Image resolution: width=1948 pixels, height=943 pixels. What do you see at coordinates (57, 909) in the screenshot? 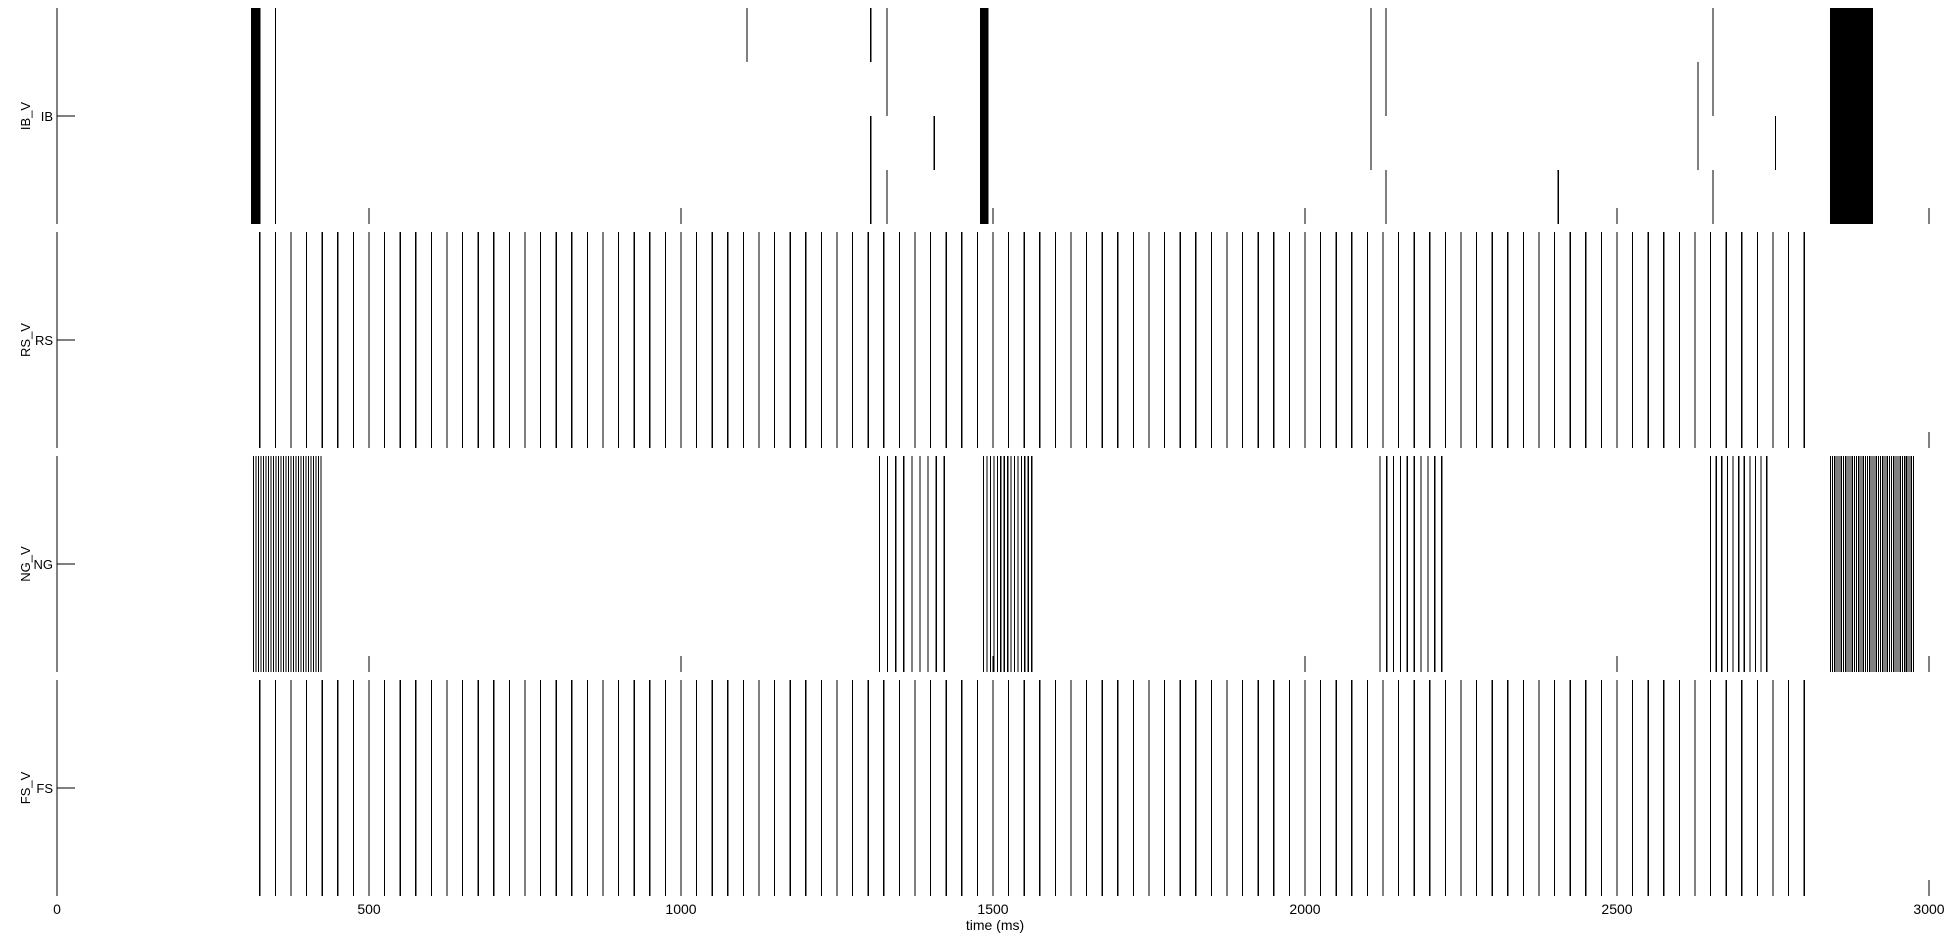
I see `x-tick-label: 0` at bounding box center [57, 909].